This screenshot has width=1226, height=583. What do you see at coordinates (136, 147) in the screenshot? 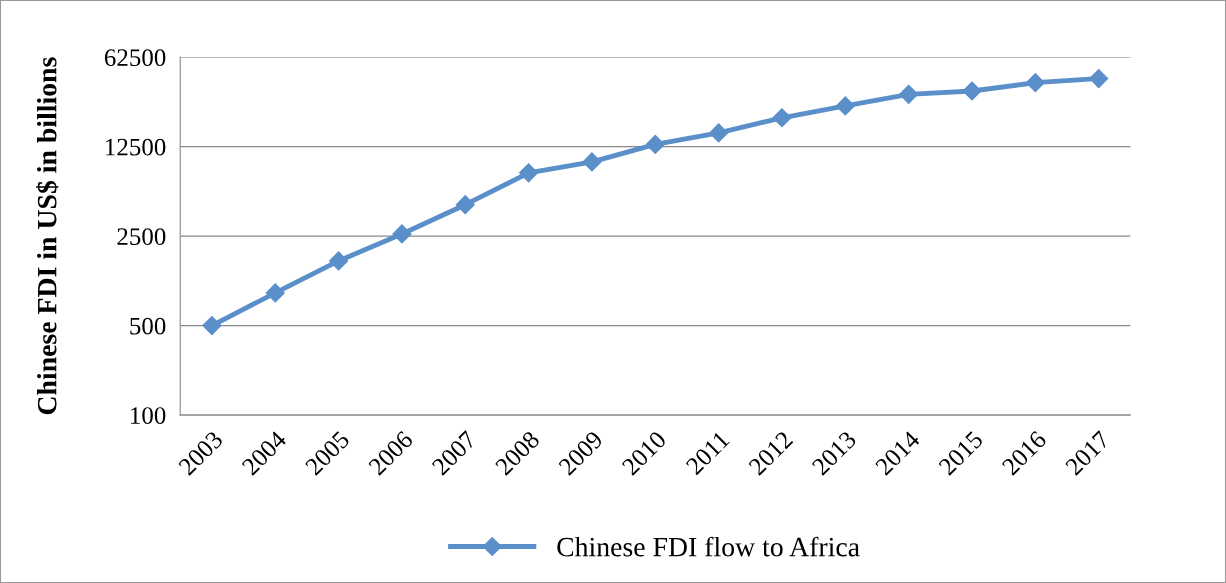
I see `y-tick-label: 12500` at bounding box center [136, 147].